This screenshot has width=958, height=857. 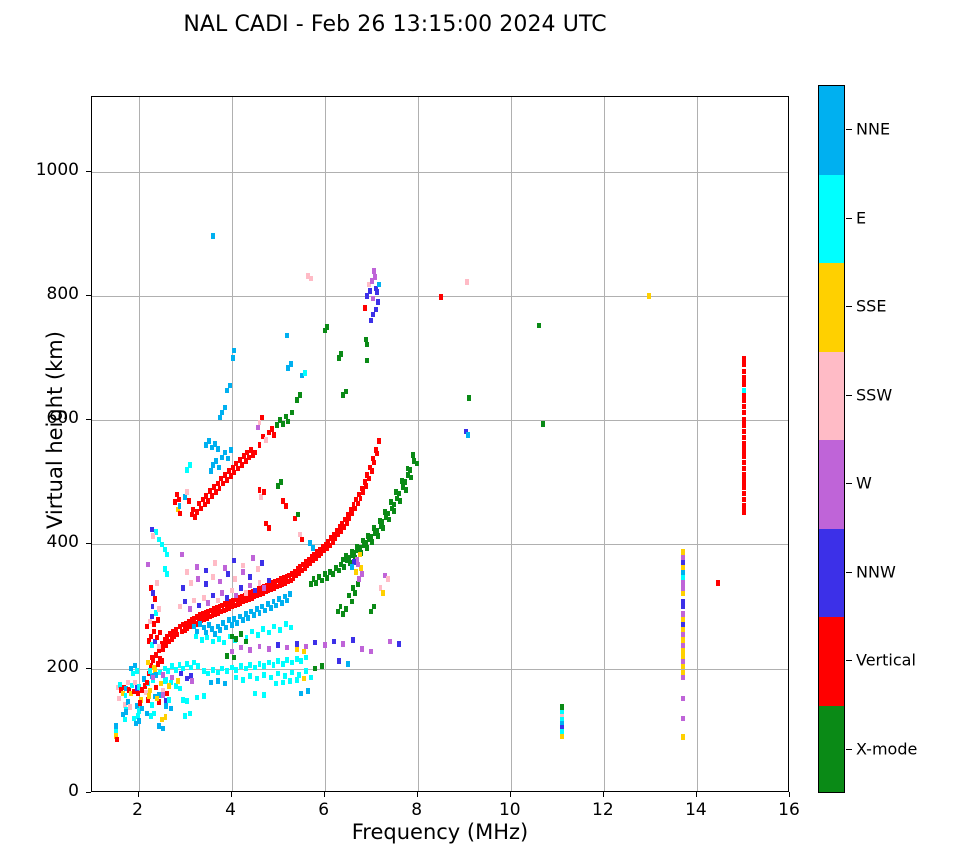 I want to click on colorbar-label-nnw: NNW, so click(x=876, y=572).